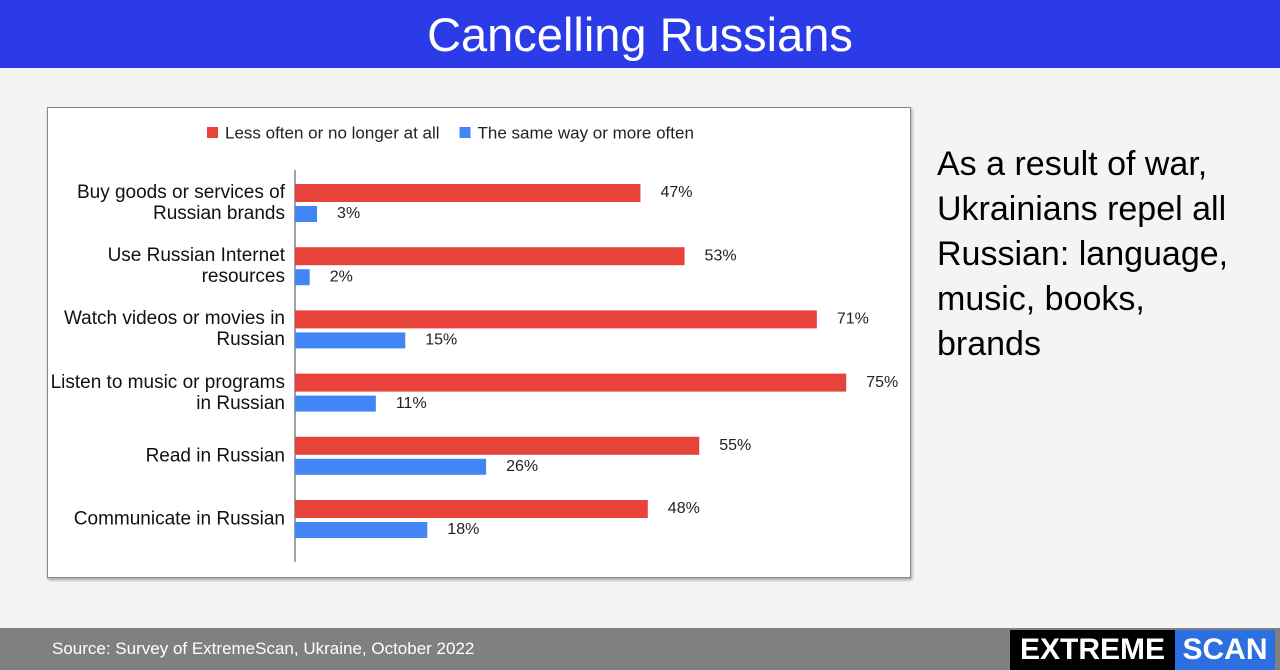  What do you see at coordinates (179, 519) in the screenshot?
I see `category-label: Communicate in Russian` at bounding box center [179, 519].